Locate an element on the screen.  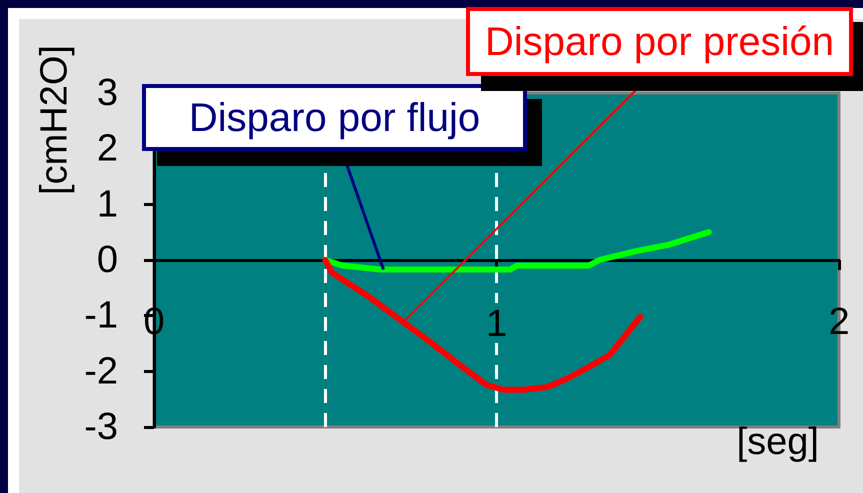
y-tick-label: 2 is located at coordinates (107, 149).